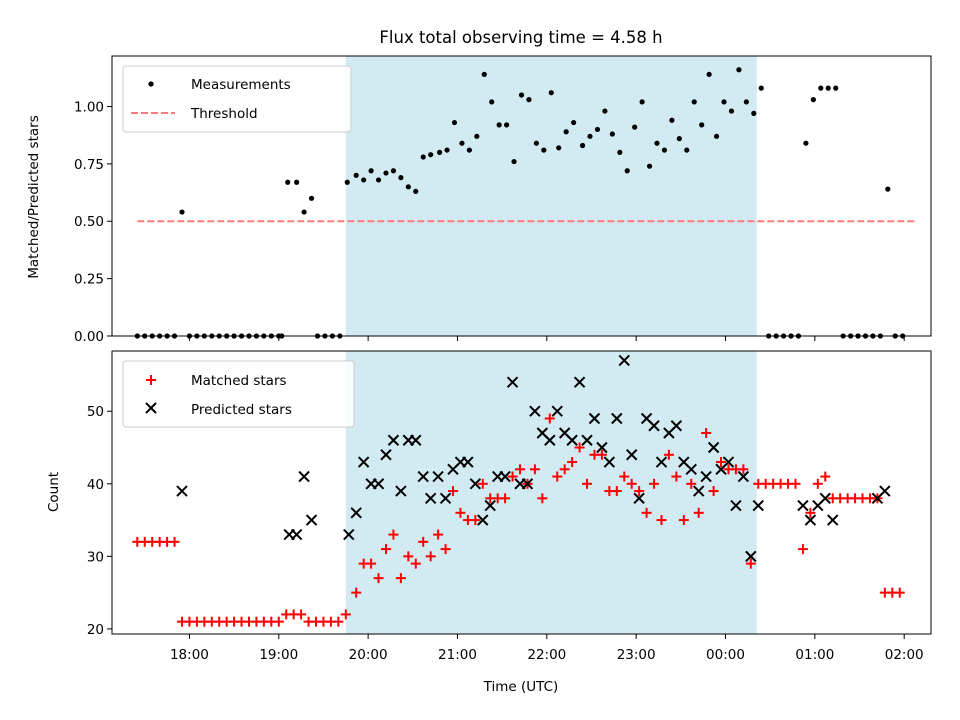  Describe the element at coordinates (241, 410) in the screenshot. I see `legend-predicted-label: Predicted stars` at that location.